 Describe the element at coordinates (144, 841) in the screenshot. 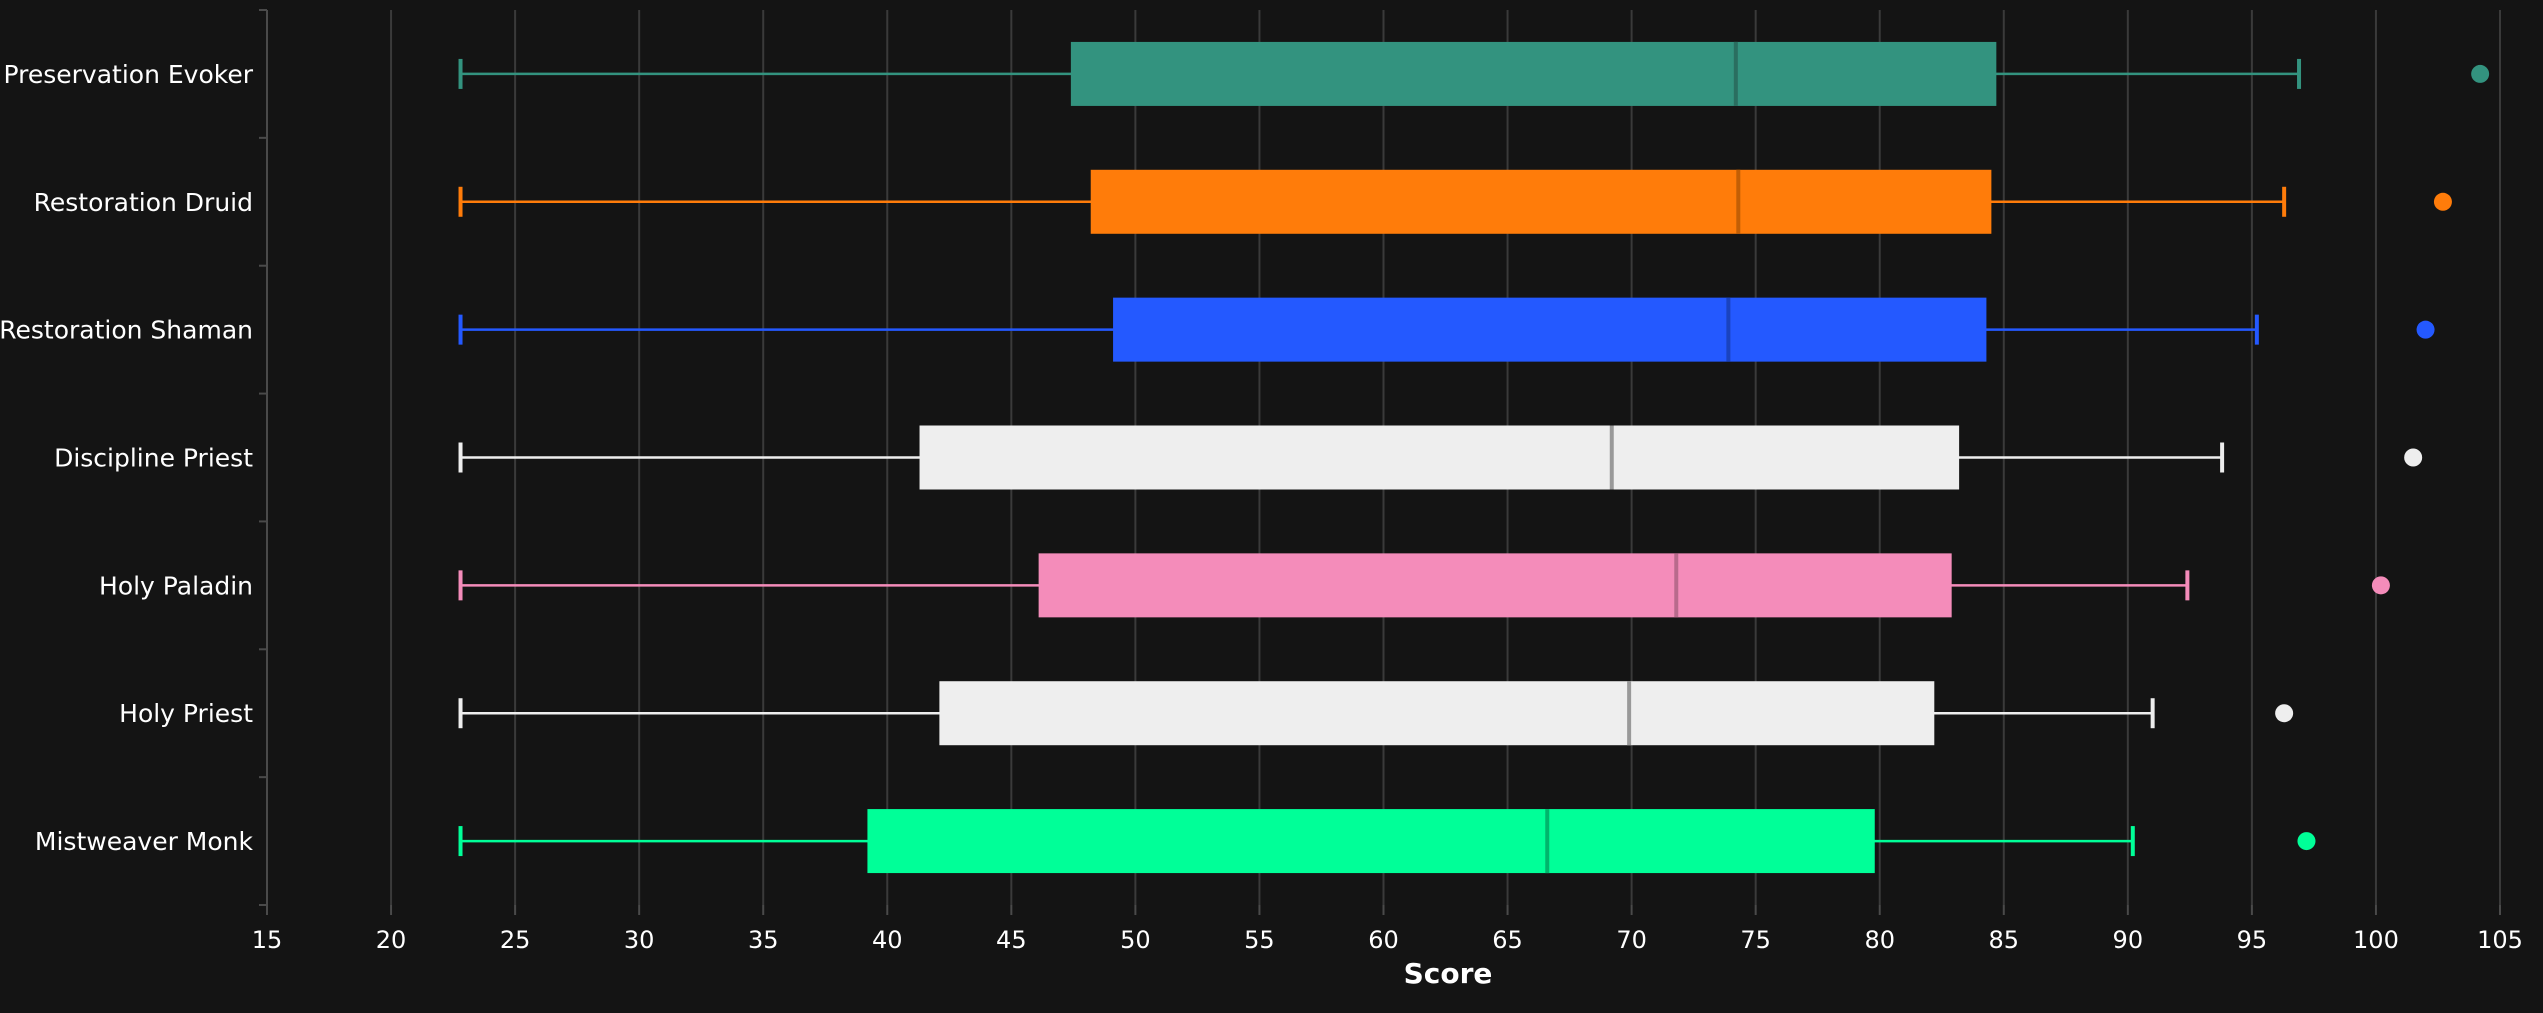

I see `category-label: Mistweaver Monk` at that location.